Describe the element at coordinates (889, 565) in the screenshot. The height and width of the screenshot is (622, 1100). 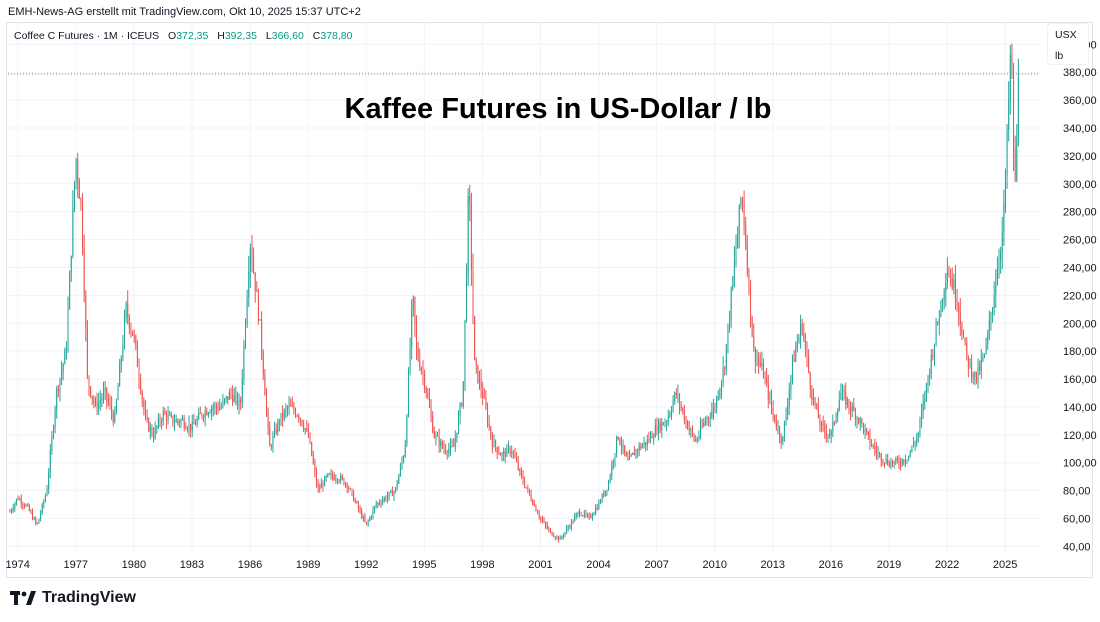
I see `x-tick-label: 2019` at that location.